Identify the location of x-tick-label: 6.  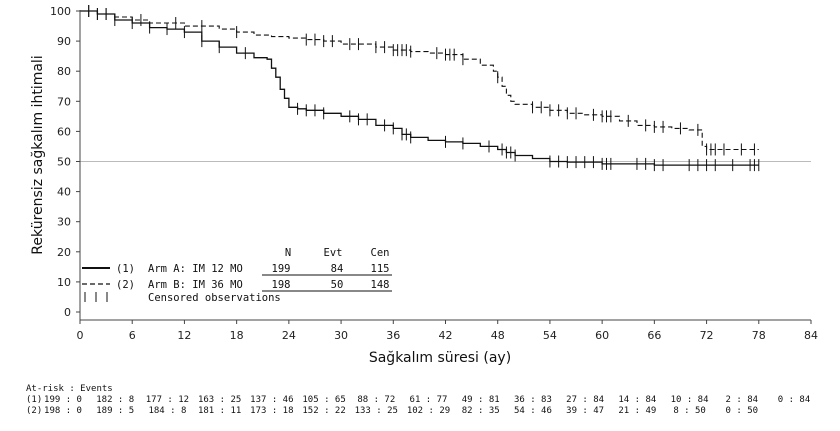
(132, 335).